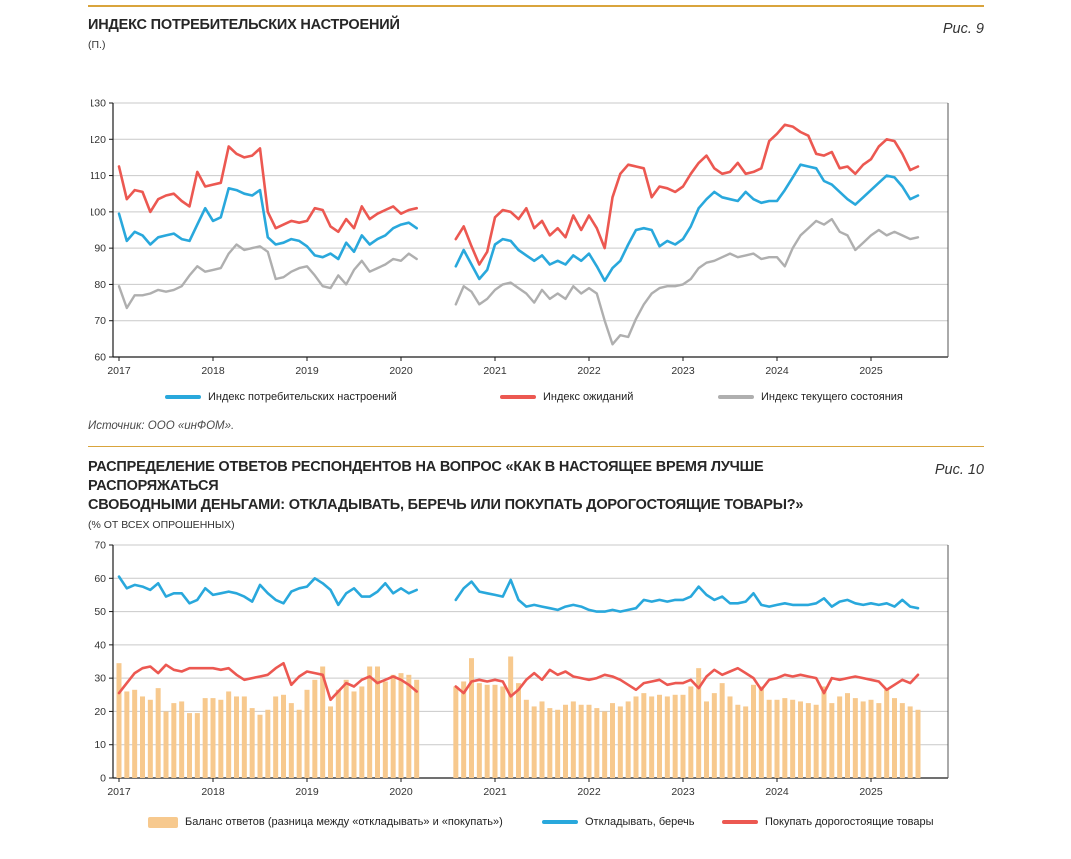  I want to click on Индекс потребительских настроений, so click(518, 223).